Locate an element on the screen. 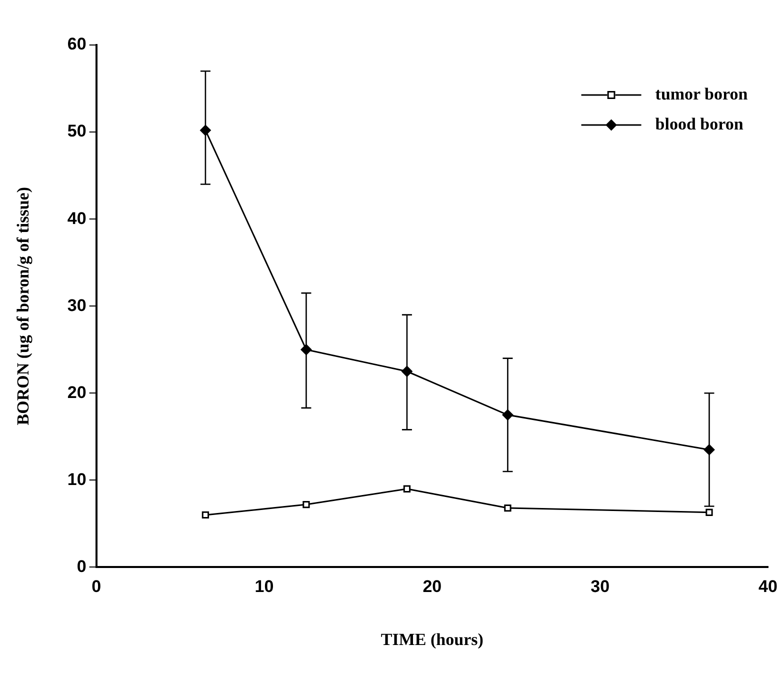 The width and height of the screenshot is (782, 675). y-tick-label: 60 is located at coordinates (76, 44).